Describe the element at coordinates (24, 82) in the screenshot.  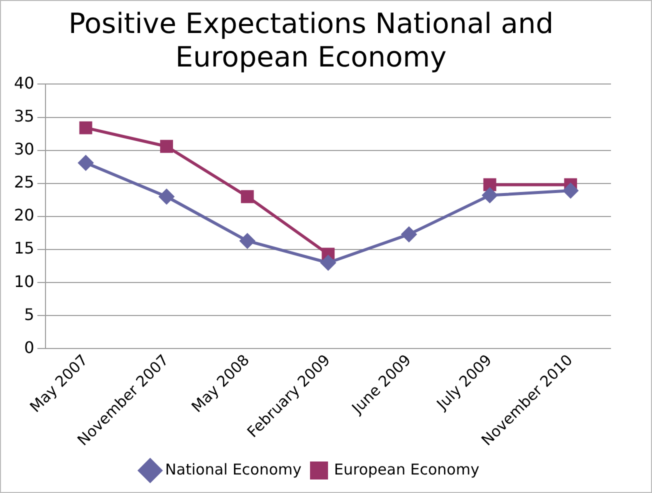
I see `y-tick-label: 40` at that location.